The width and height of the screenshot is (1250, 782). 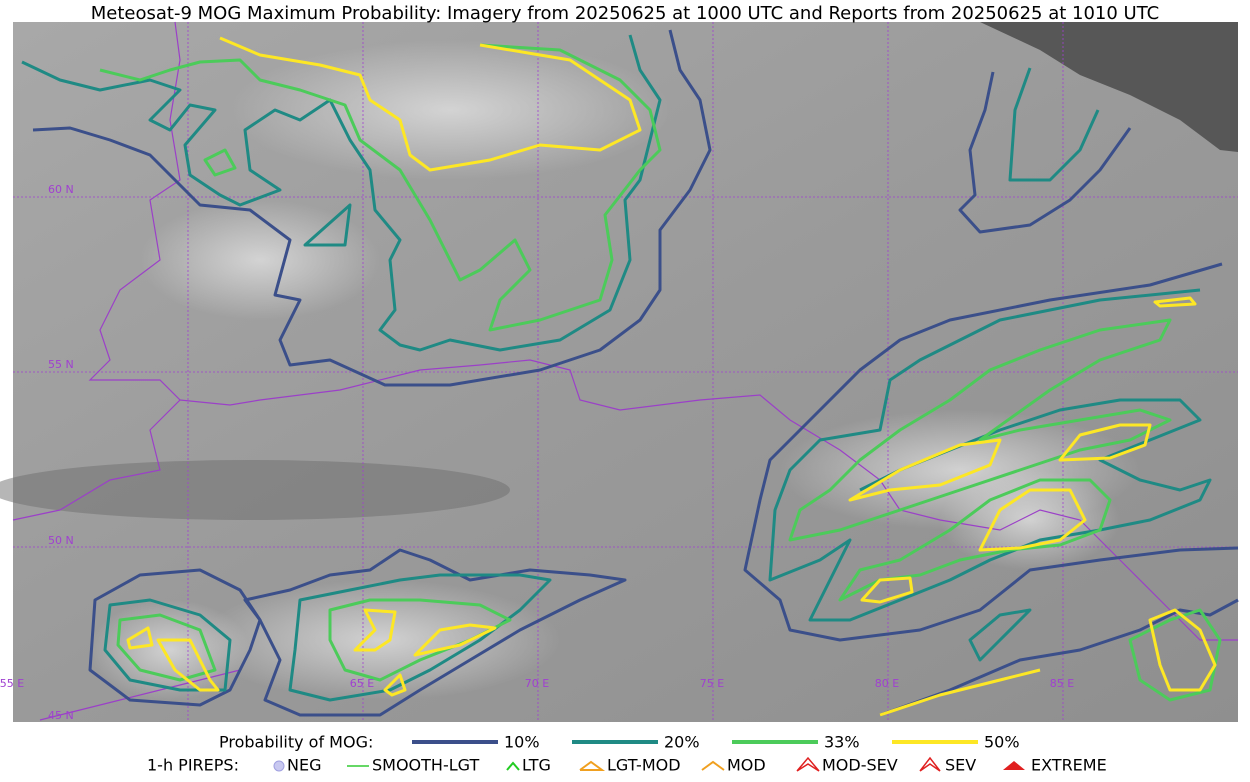 What do you see at coordinates (887, 683) in the screenshot?
I see `lon-label: 80 E` at bounding box center [887, 683].